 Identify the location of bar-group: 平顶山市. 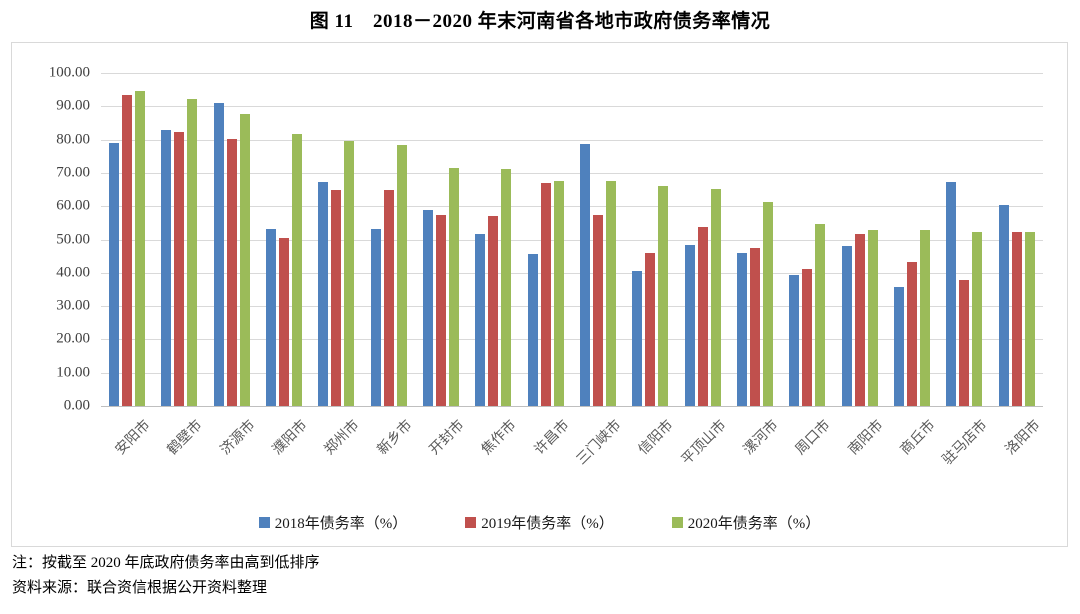
(704, 270).